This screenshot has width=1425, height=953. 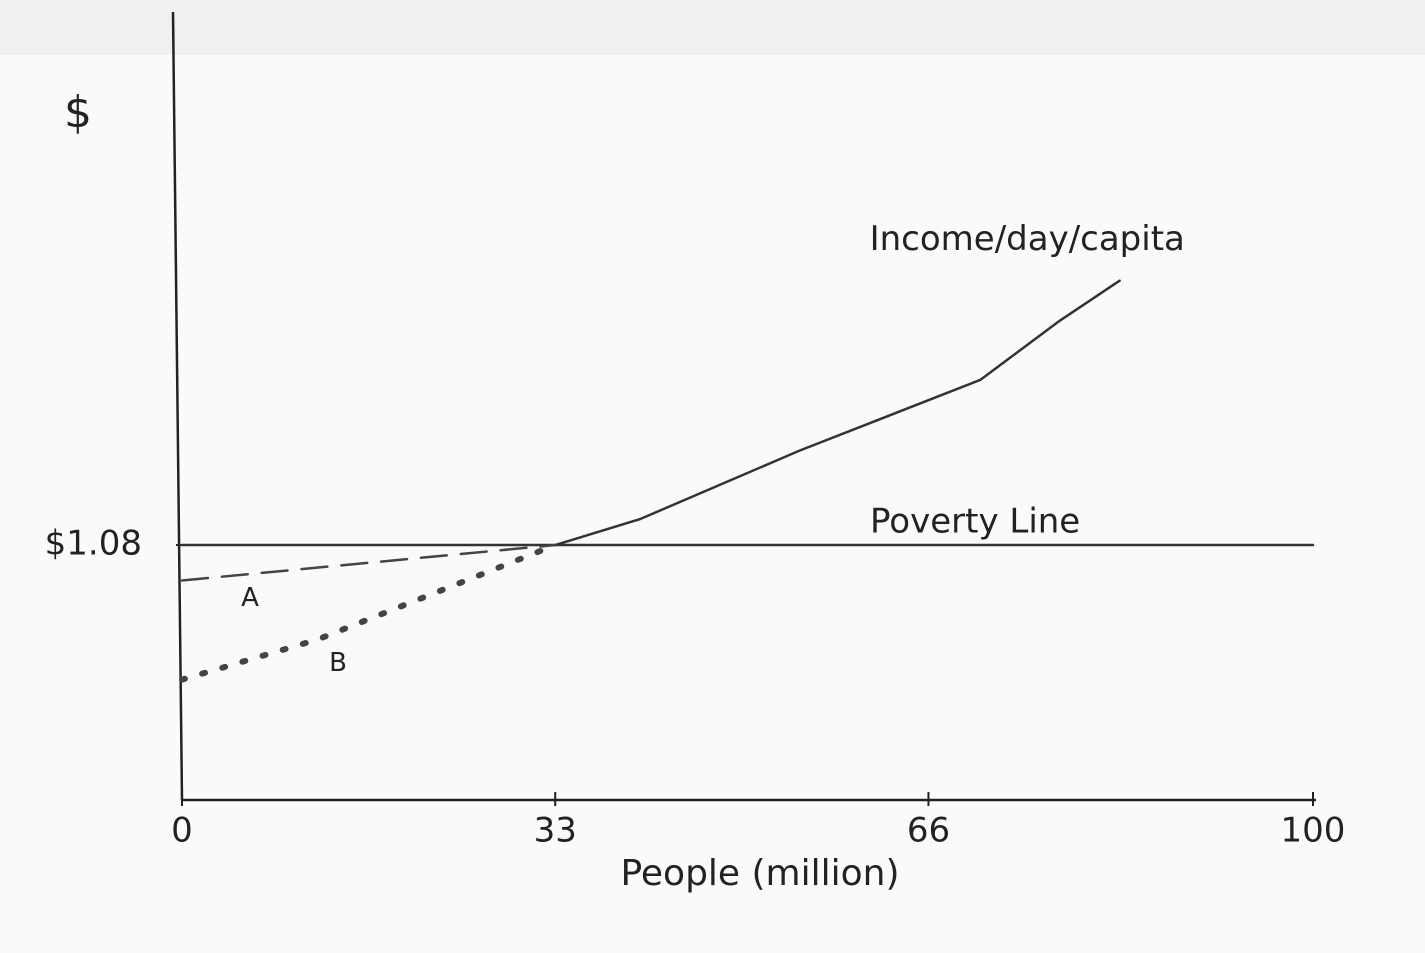 I want to click on scan-band, so click(x=712, y=27).